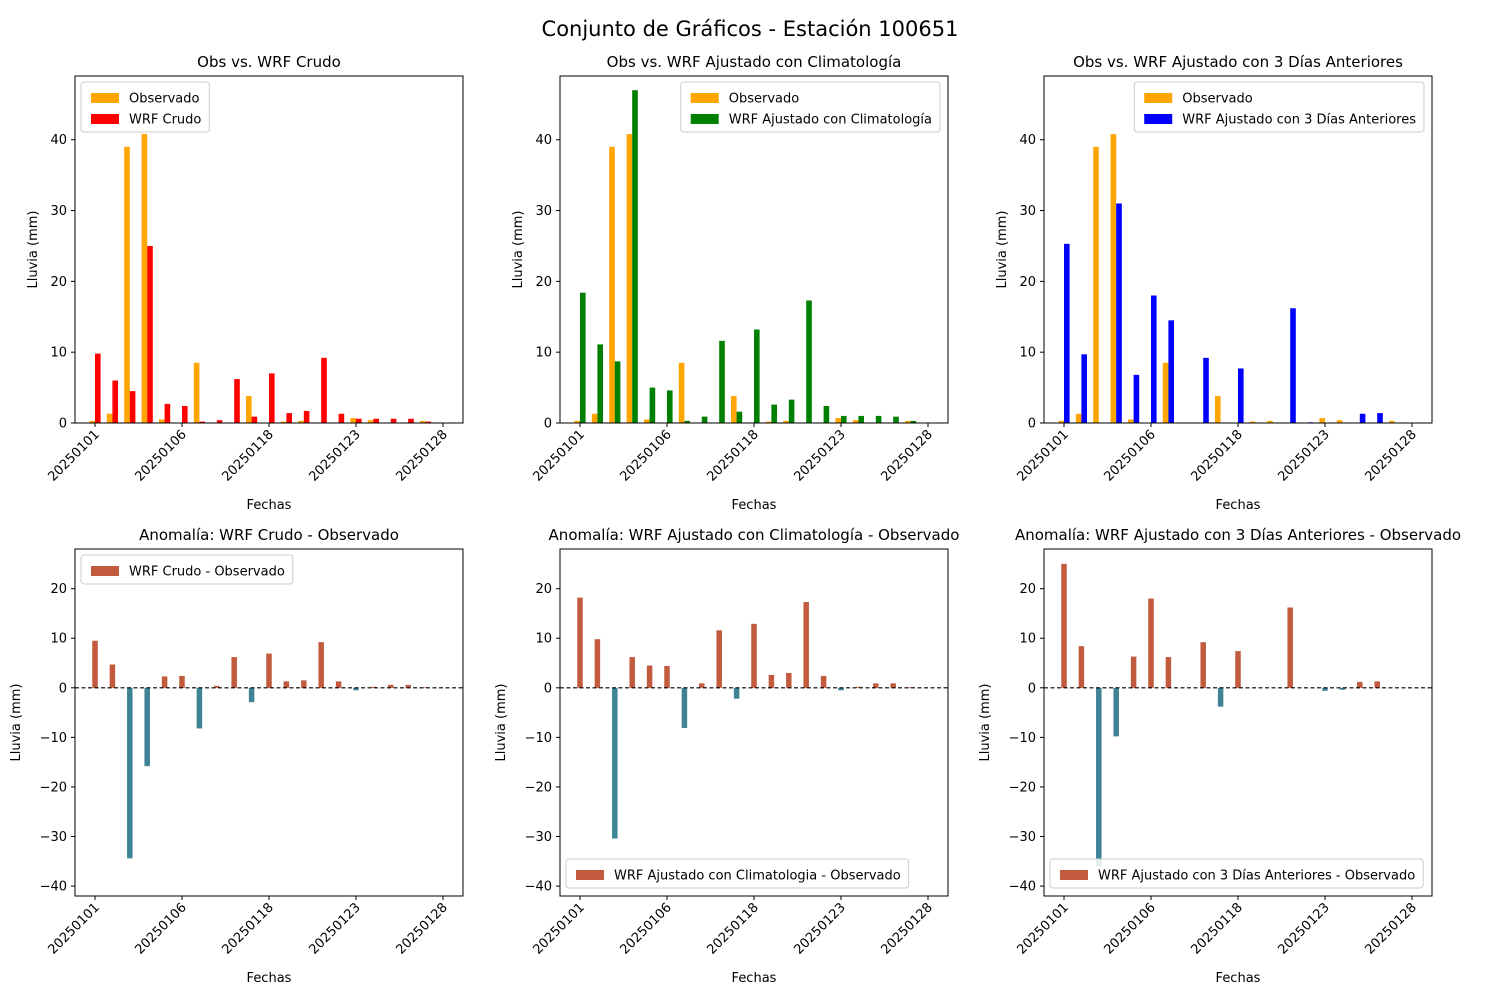 This screenshot has height=1000, width=1500. What do you see at coordinates (543, 140) in the screenshot?
I see `y-tick-label: 40` at bounding box center [543, 140].